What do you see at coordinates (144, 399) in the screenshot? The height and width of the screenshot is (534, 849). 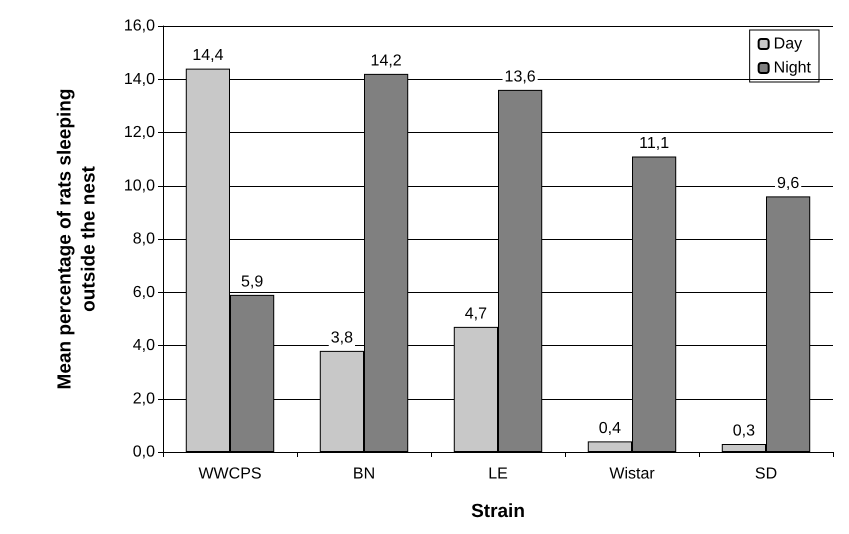 I see `y-tick-label: 2,0` at bounding box center [144, 399].